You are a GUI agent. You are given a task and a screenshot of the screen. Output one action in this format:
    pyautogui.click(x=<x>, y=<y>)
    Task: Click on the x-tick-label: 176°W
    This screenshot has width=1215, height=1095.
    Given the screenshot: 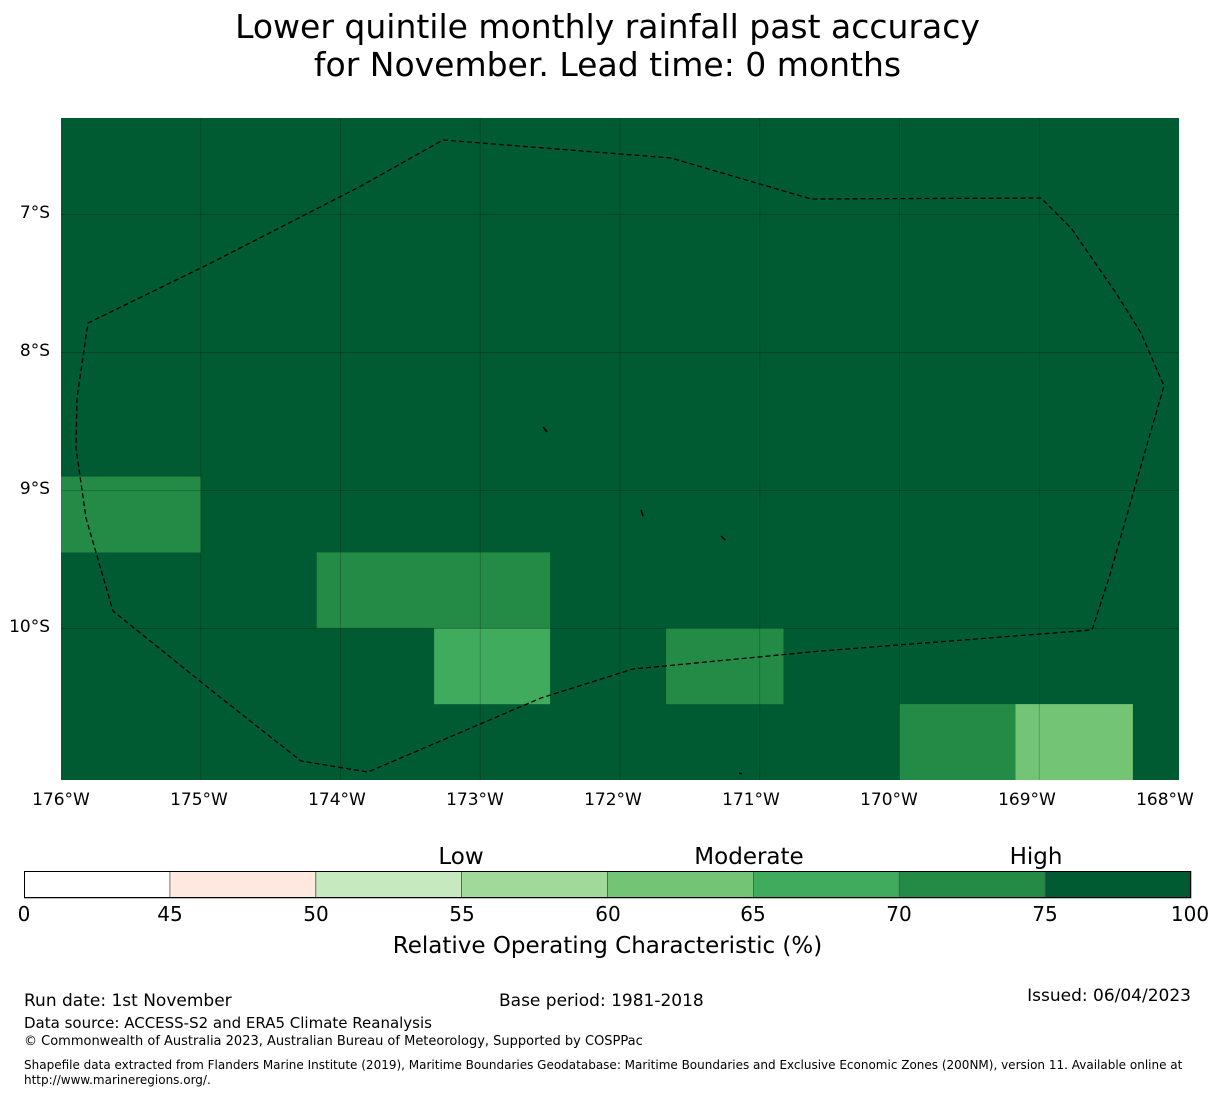 What is the action you would take?
    pyautogui.click(x=61, y=800)
    